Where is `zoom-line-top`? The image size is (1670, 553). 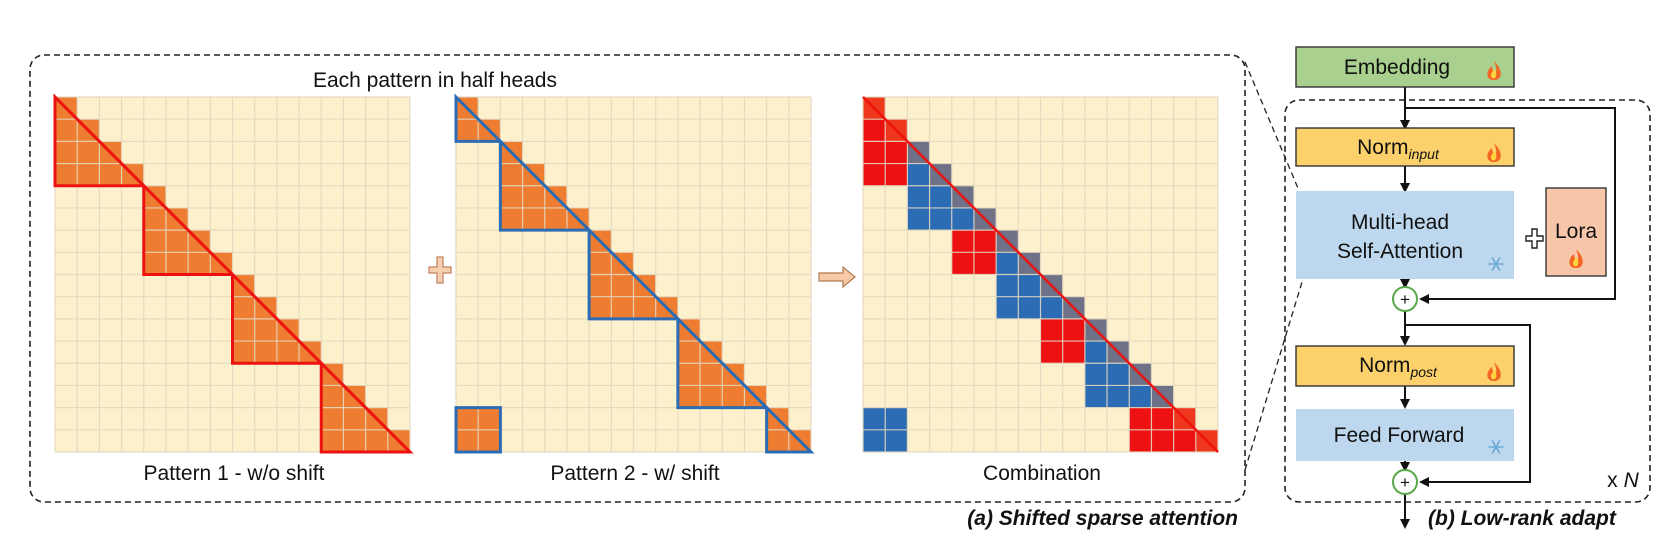 zoom-line-top is located at coordinates (1272, 127).